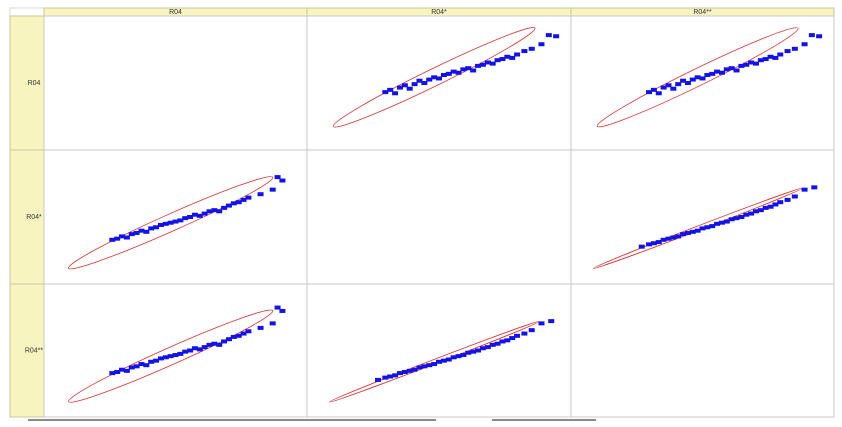 The image size is (842, 427). I want to click on horizontal-scrollbar-left, so click(232, 420).